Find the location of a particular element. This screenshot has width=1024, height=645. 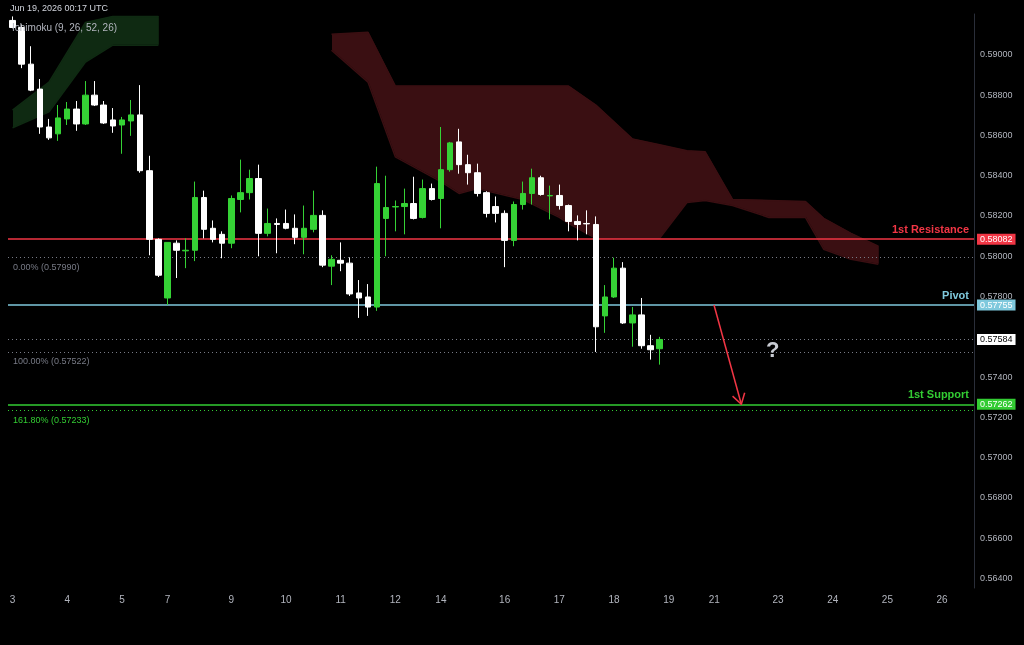

ref-line-label: Pivot is located at coordinates (956, 294).